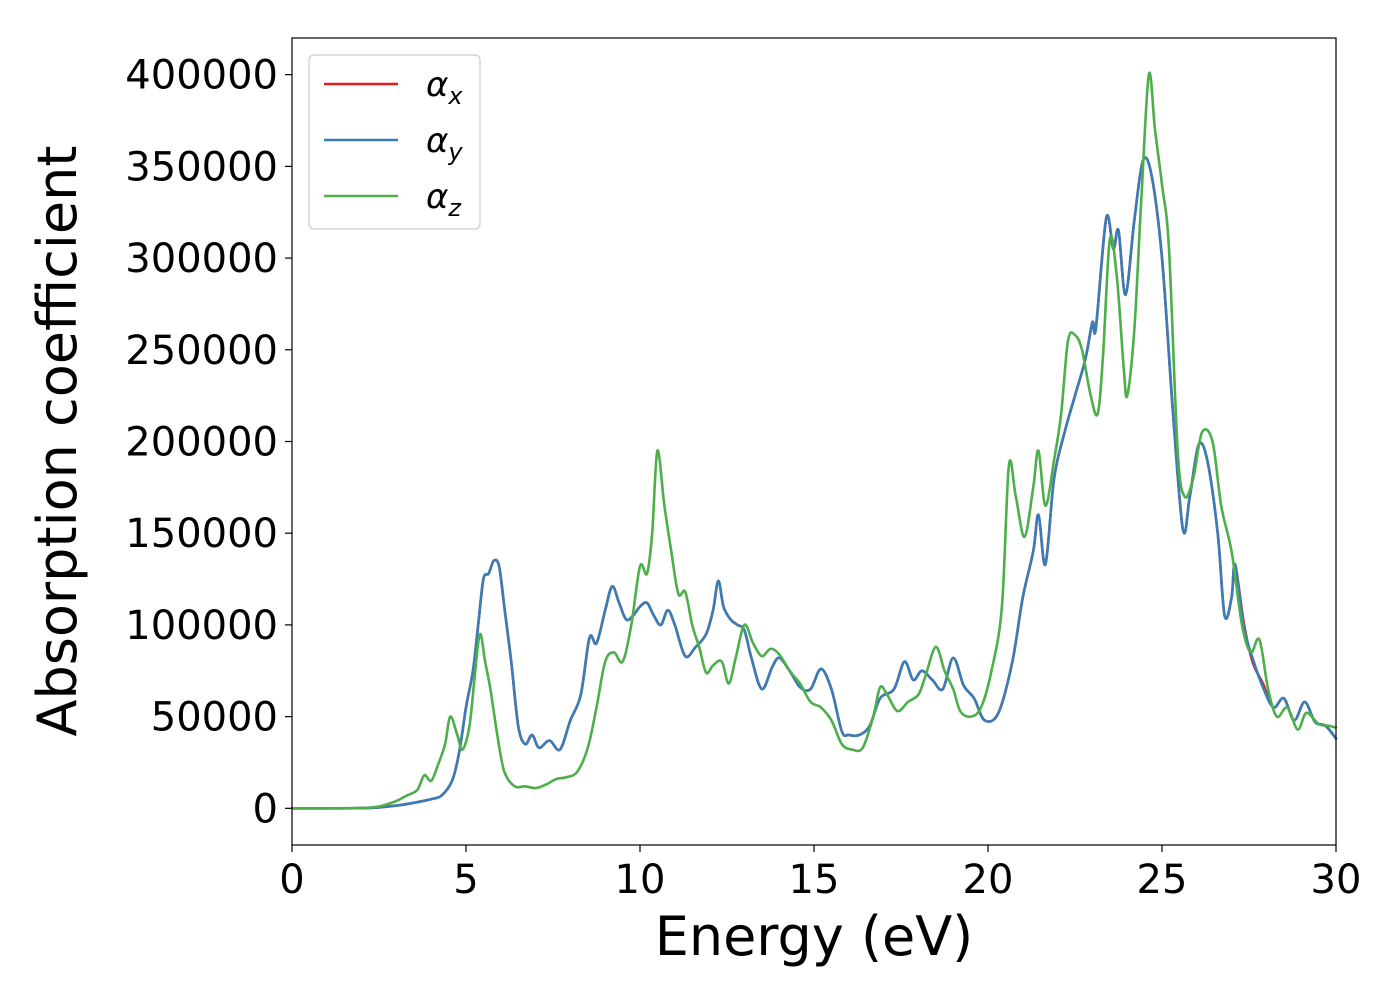  What do you see at coordinates (201, 76) in the screenshot?
I see `y-tick-label: 400000` at bounding box center [201, 76].